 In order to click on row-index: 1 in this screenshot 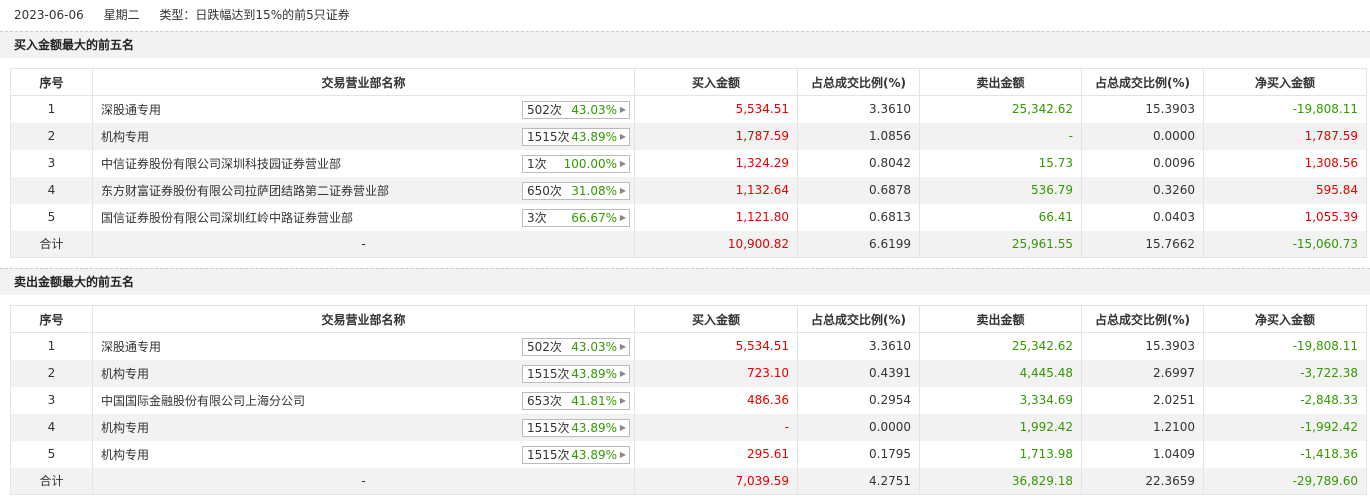, I will do `click(51, 346)`.